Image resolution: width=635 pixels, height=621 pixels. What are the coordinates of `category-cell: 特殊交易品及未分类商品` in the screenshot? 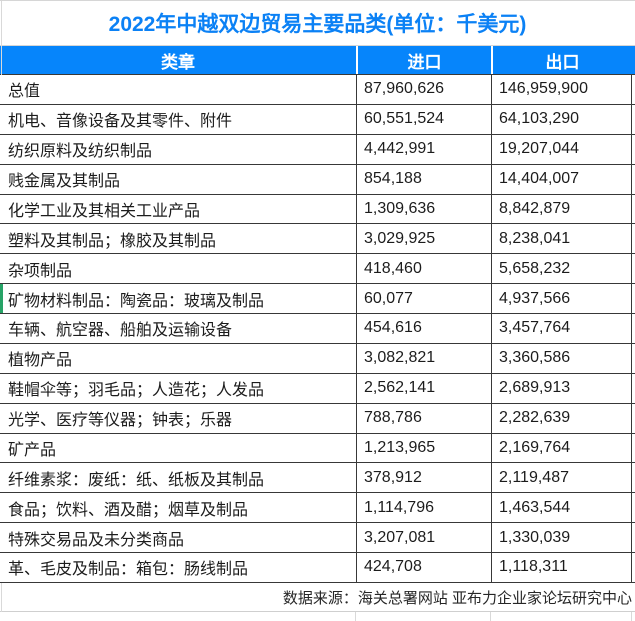 It's located at (96, 540).